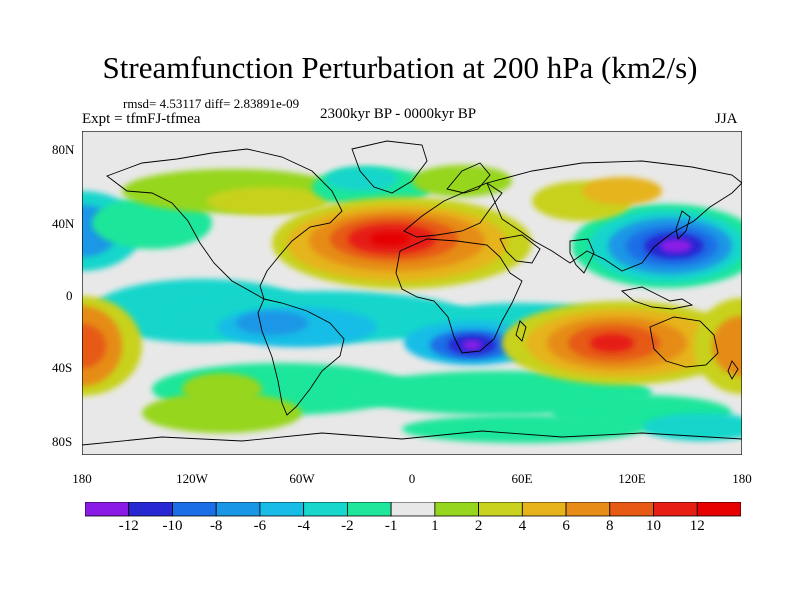 This screenshot has height=600, width=800. Describe the element at coordinates (610, 526) in the screenshot. I see `colorbar-label: 8` at that location.